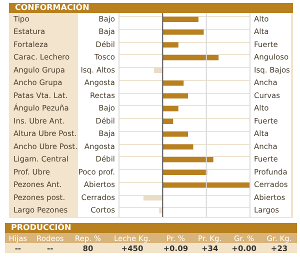 This screenshot has height=263, width=300. What do you see at coordinates (151, 8) in the screenshot?
I see `text: CONFORMACIÓN` at bounding box center [151, 8].